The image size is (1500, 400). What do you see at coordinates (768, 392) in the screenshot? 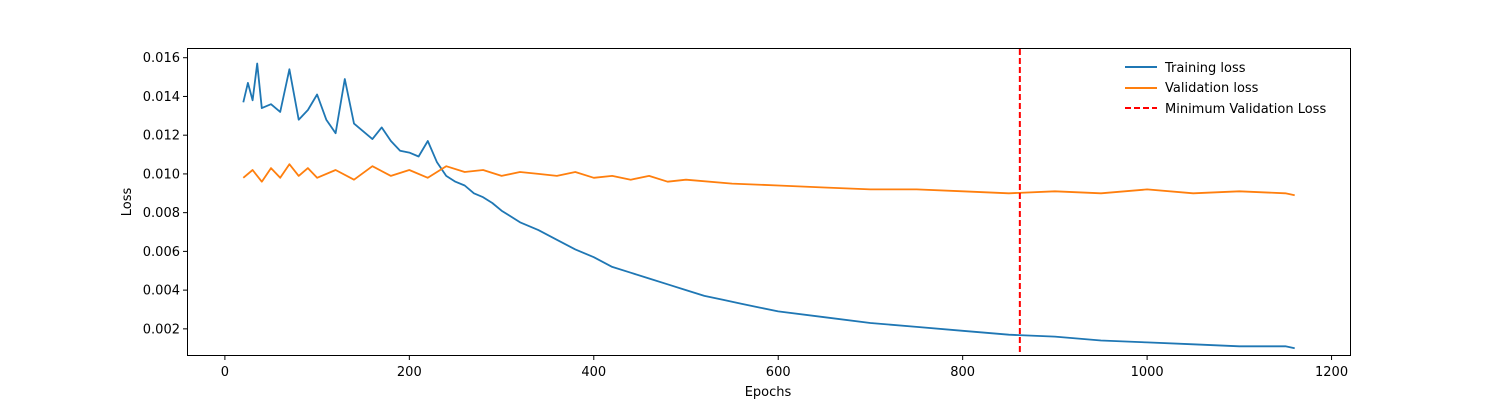
I see `x-axis-label: Epochs` at bounding box center [768, 392].